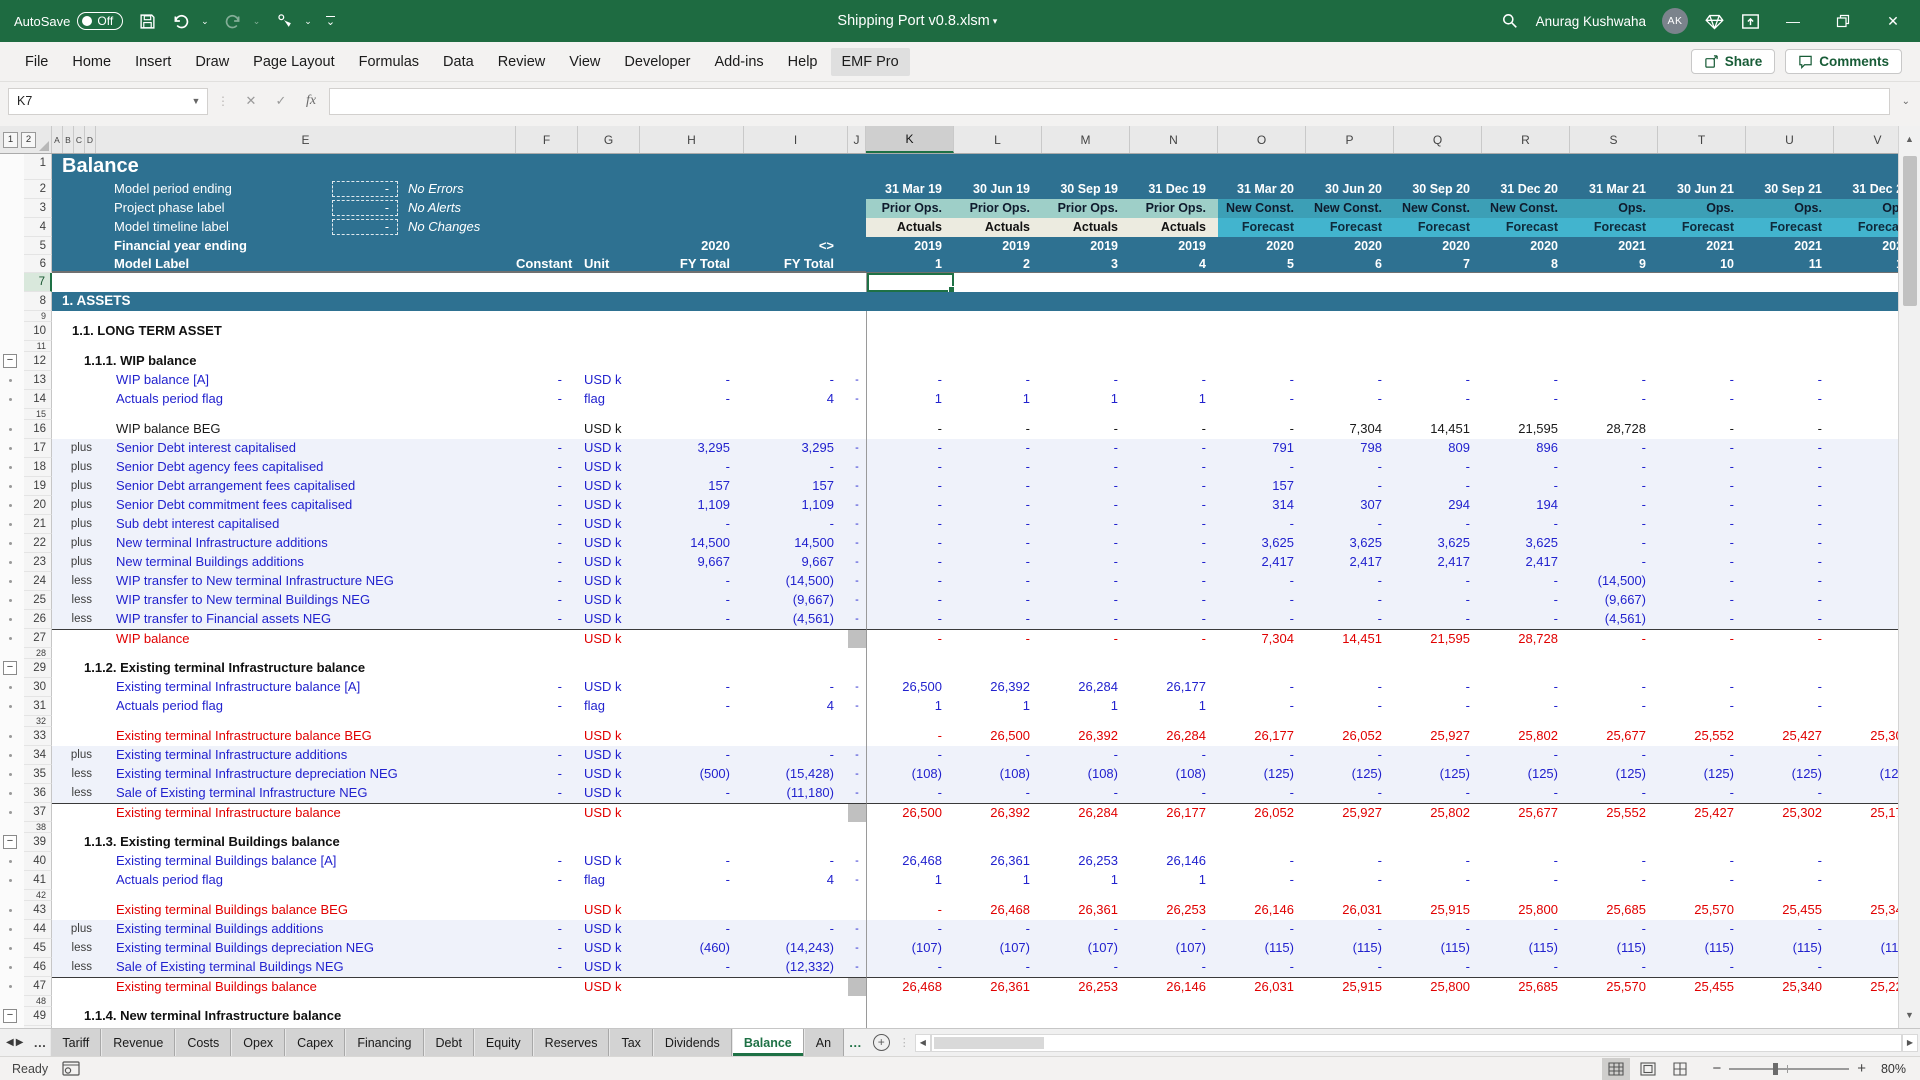 The height and width of the screenshot is (1080, 1920). I want to click on collapse-group-button: −, so click(10, 668).